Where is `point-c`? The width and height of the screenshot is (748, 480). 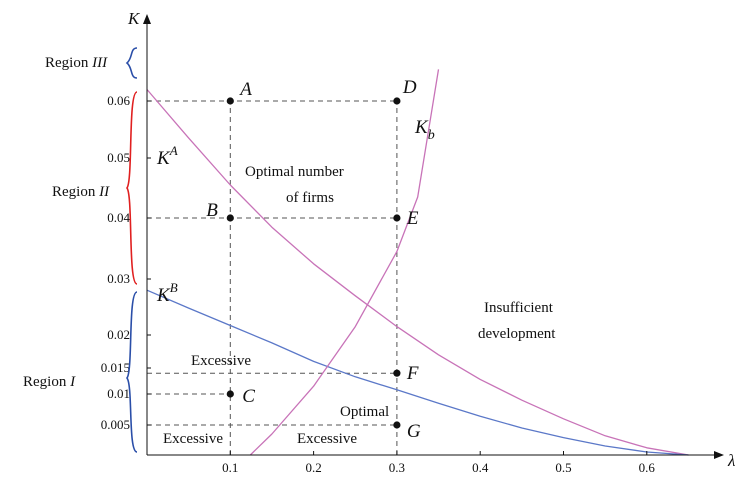 point-c is located at coordinates (230, 394).